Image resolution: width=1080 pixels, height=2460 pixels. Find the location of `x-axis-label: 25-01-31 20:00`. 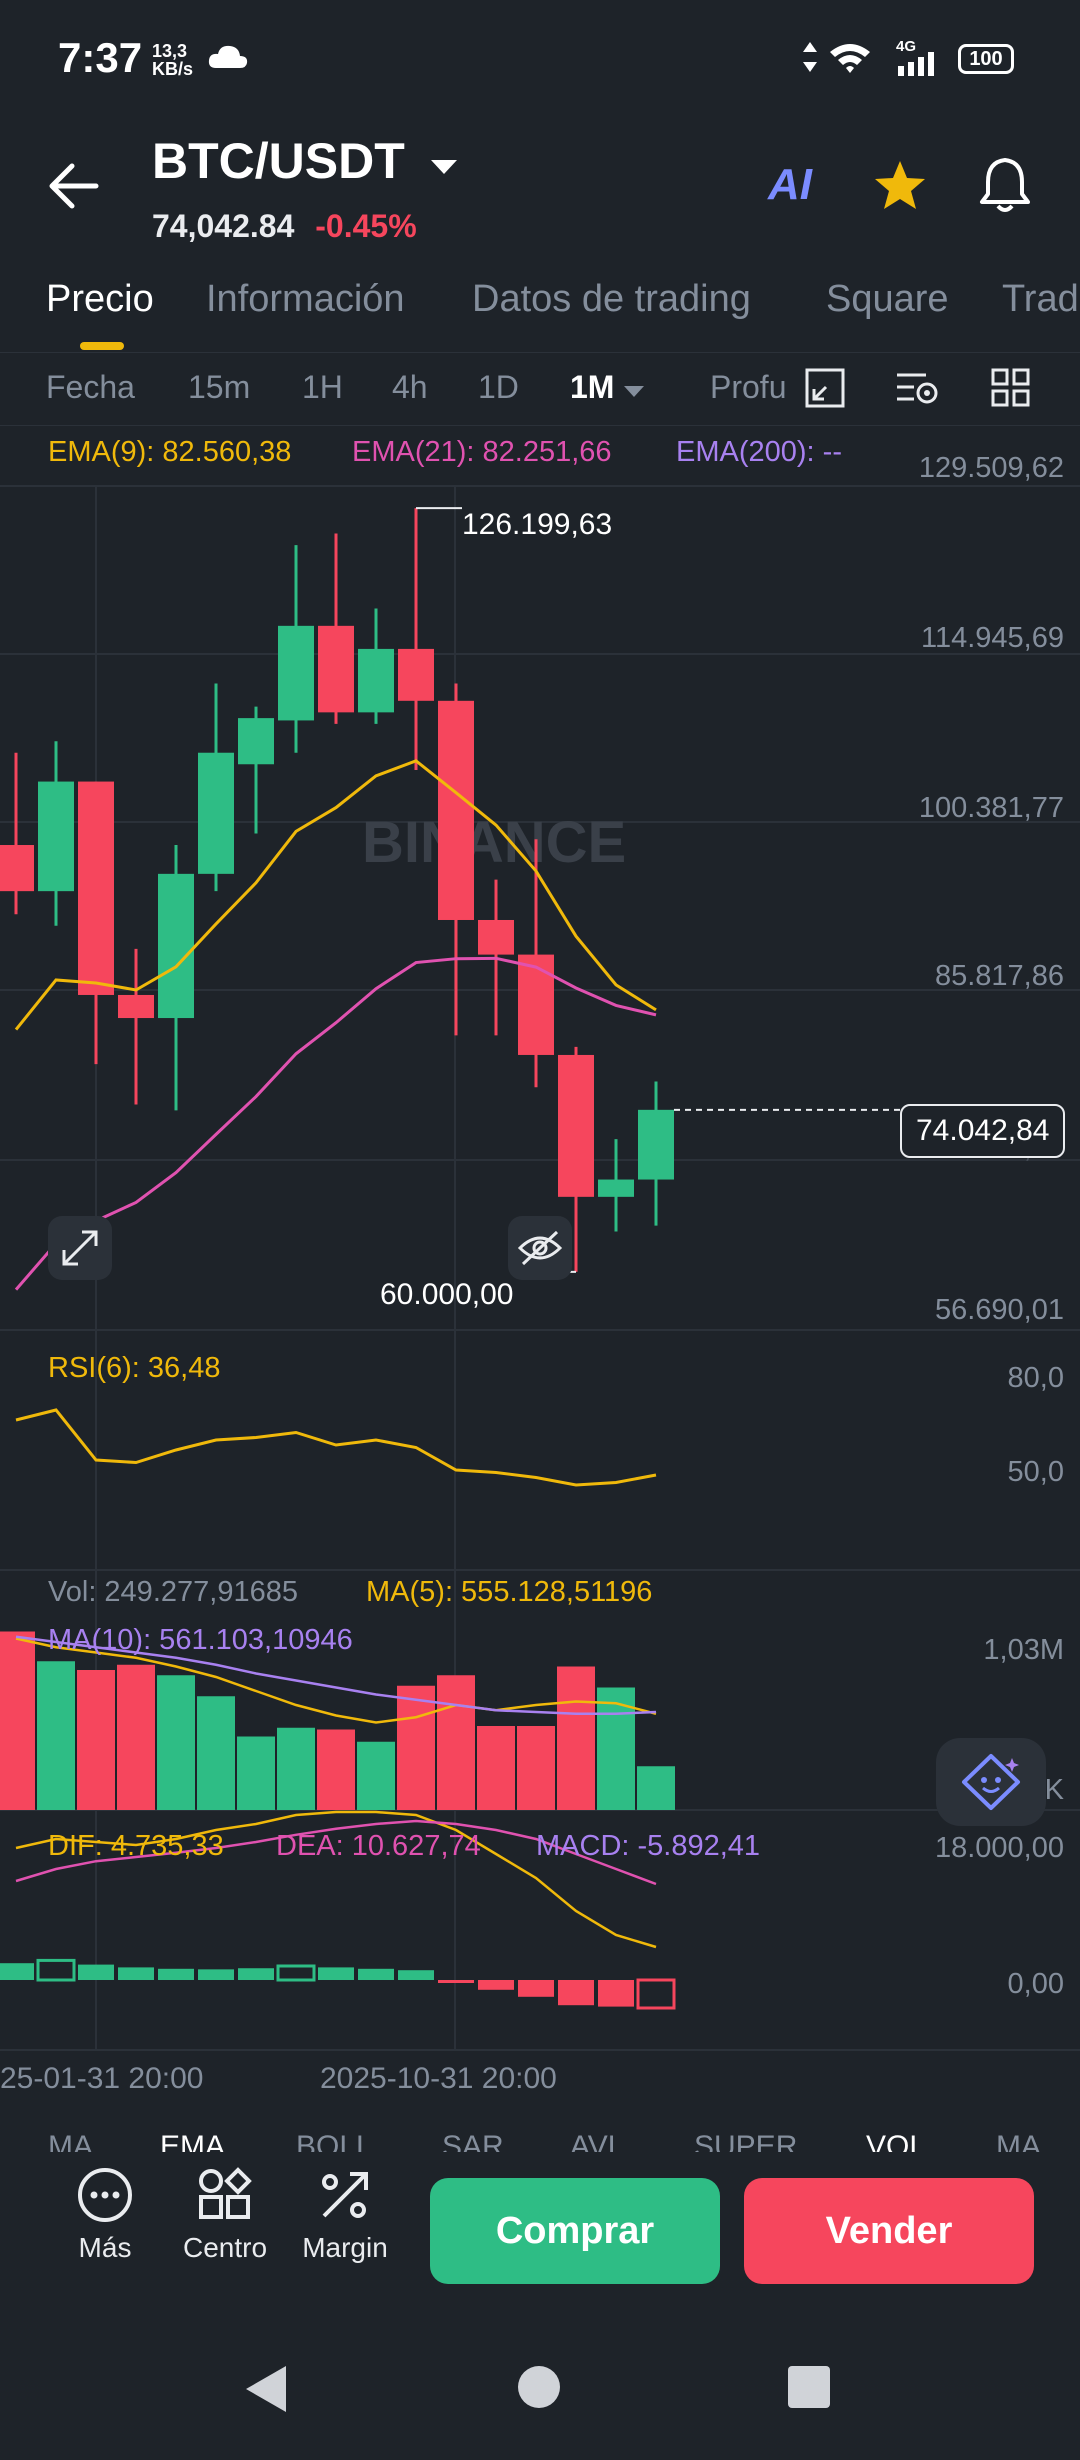

x-axis-label: 25-01-31 20:00 is located at coordinates (102, 2078).